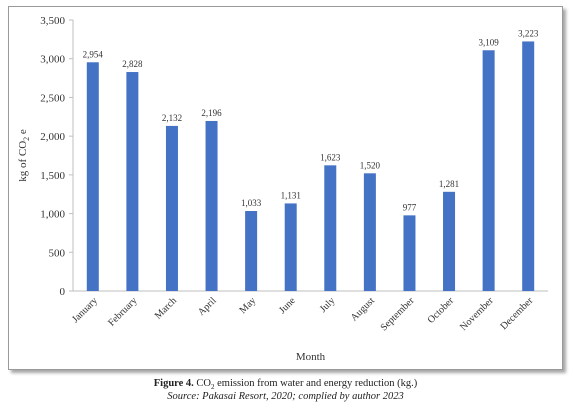  I want to click on y-axis-title: kg of CO2 e, so click(24, 155).